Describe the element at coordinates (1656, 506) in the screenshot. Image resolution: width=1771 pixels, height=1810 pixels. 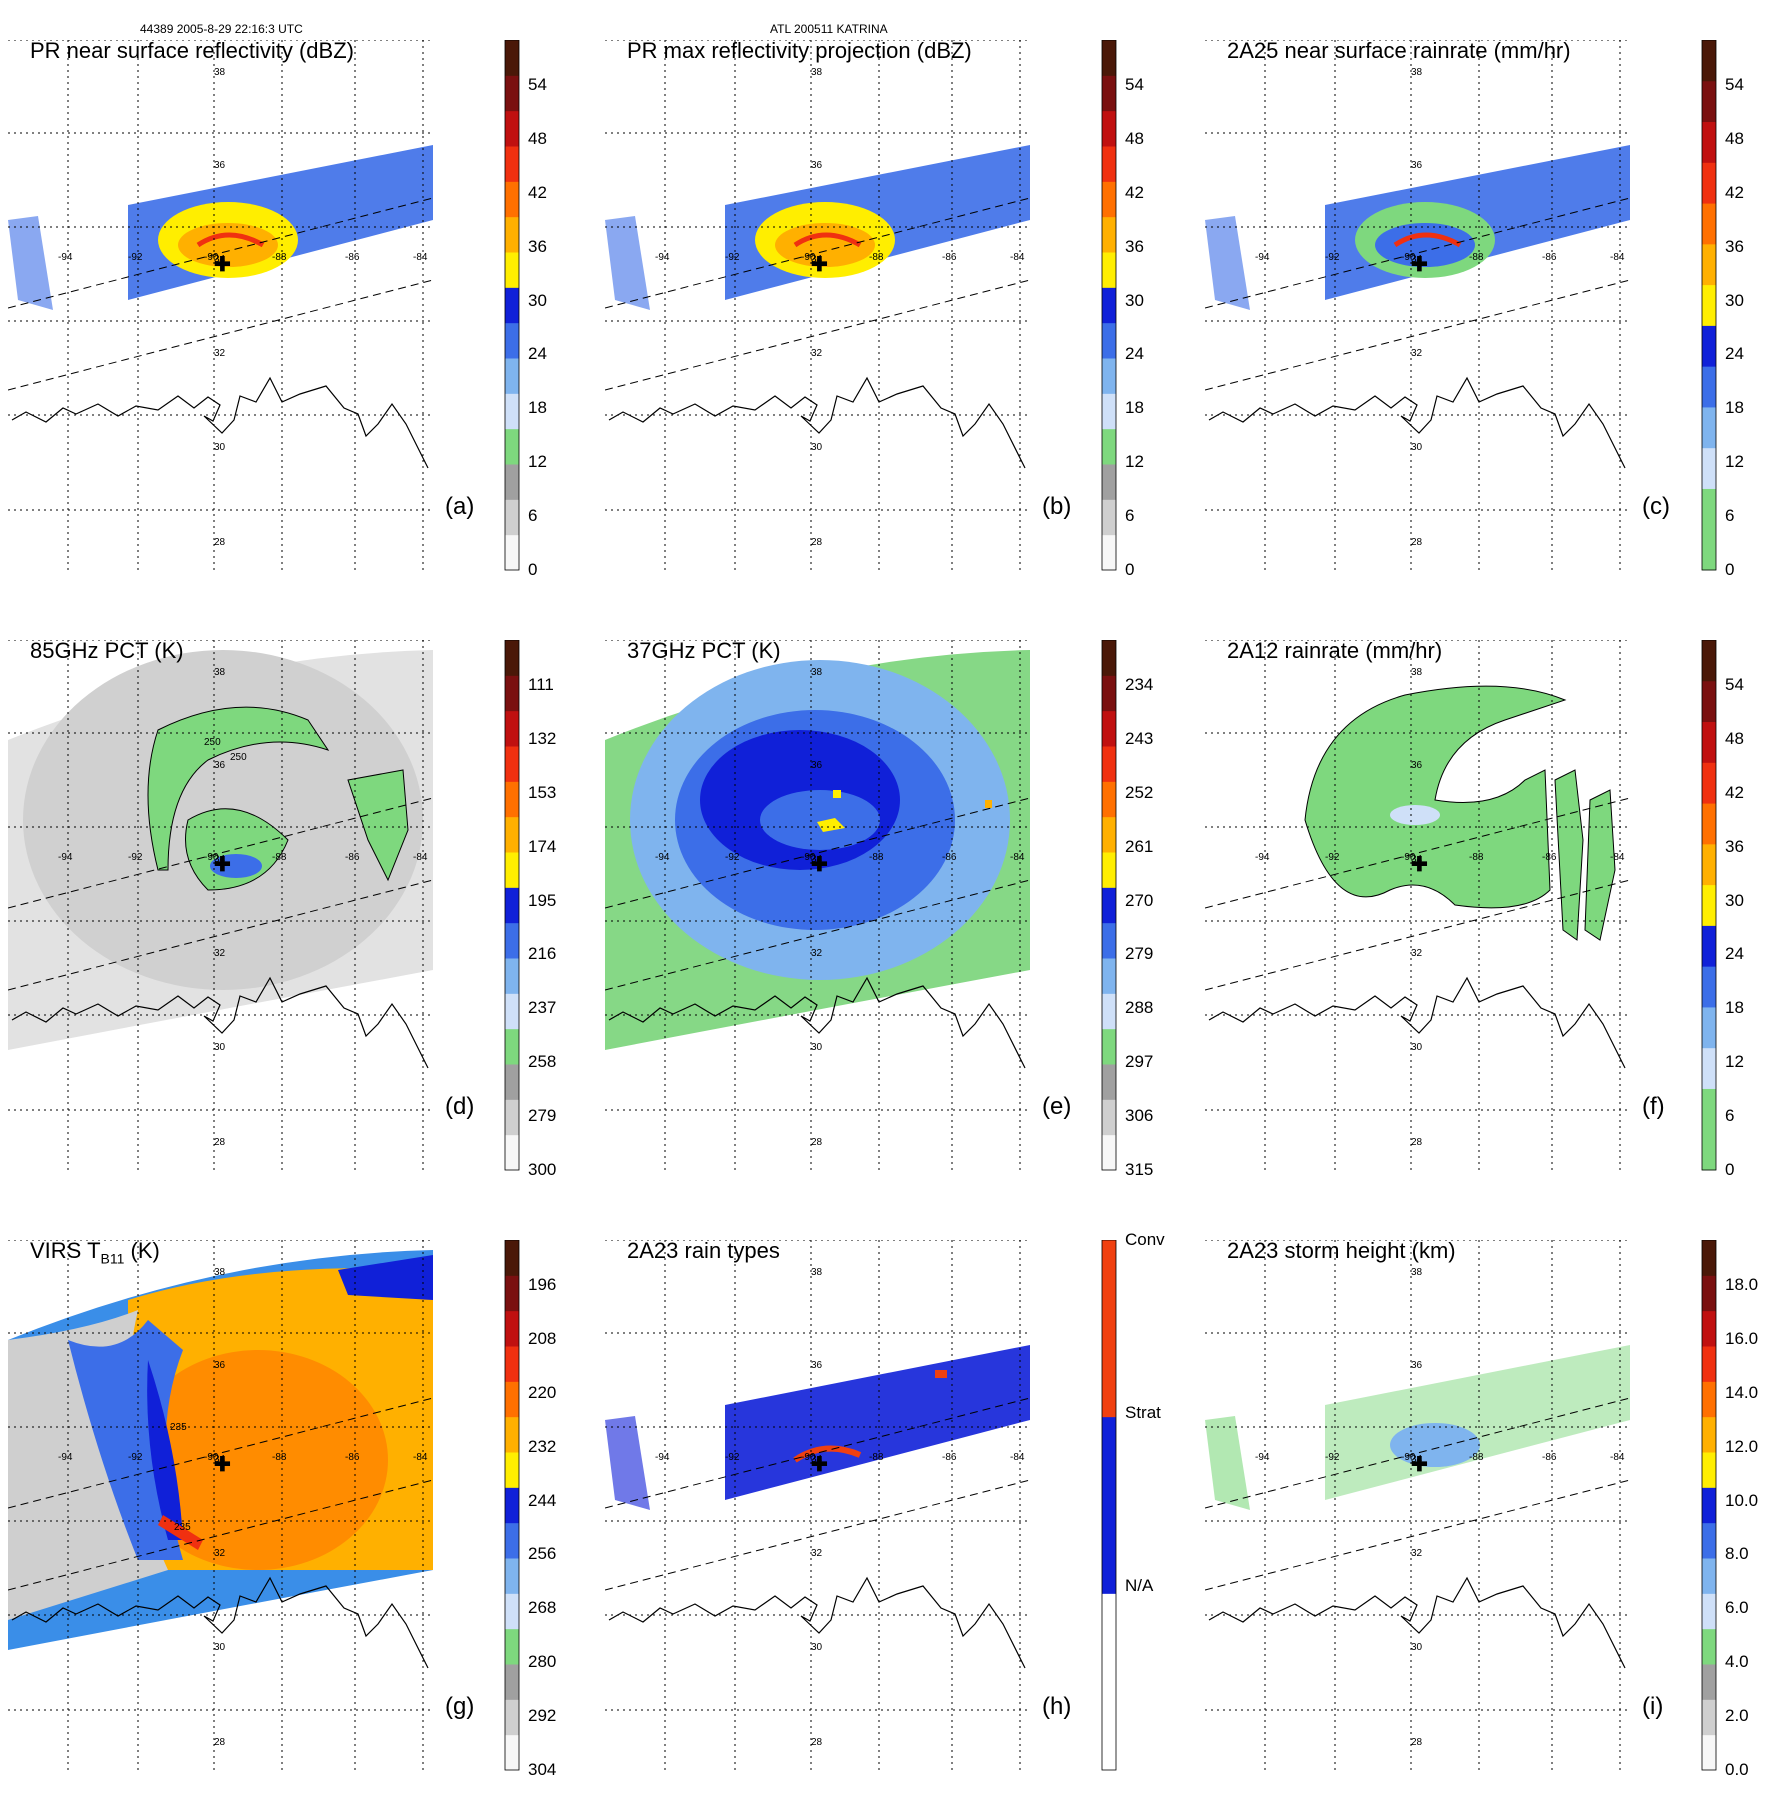
I see `panel-letter: (c)` at that location.